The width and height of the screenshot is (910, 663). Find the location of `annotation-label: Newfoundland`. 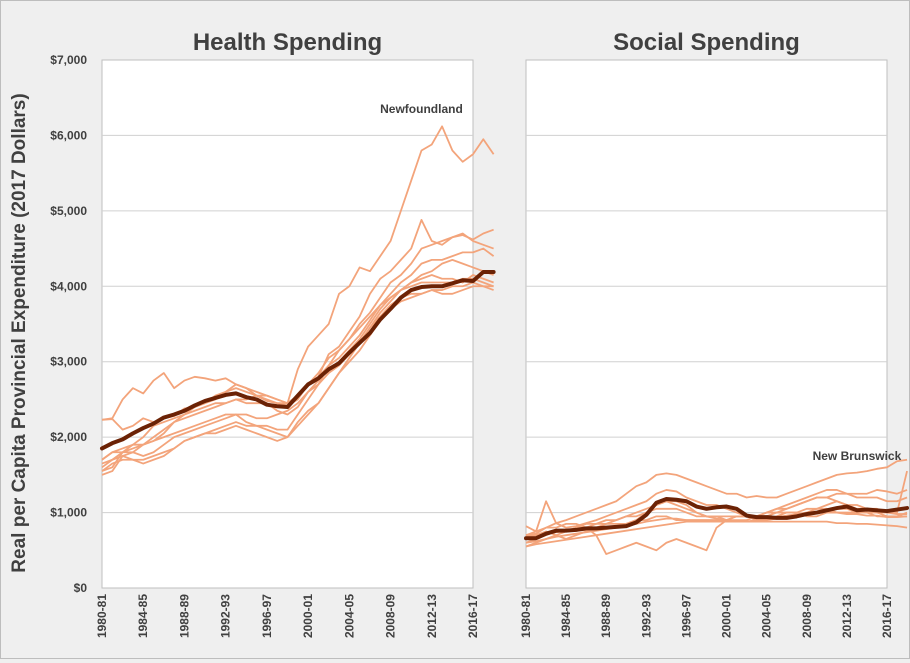

annotation-label: Newfoundland is located at coordinates (421, 109).